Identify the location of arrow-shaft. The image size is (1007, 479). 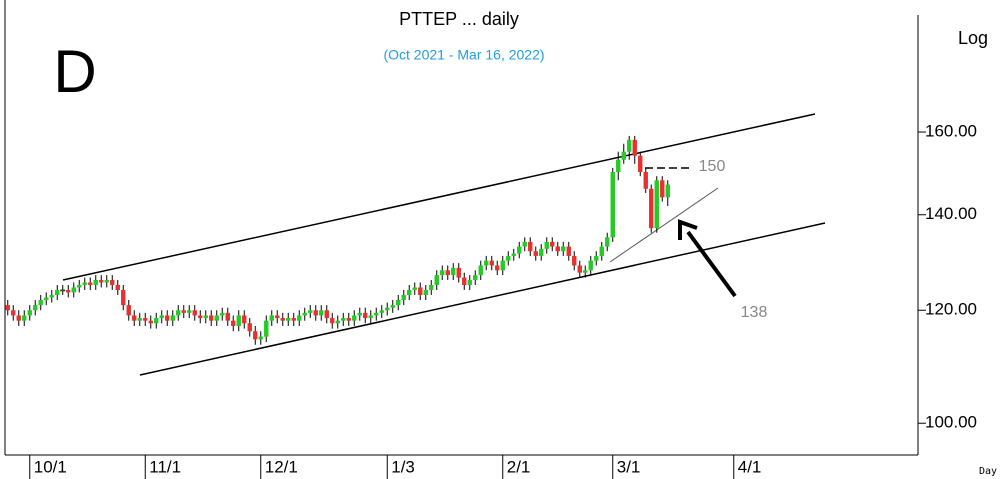
(711, 264).